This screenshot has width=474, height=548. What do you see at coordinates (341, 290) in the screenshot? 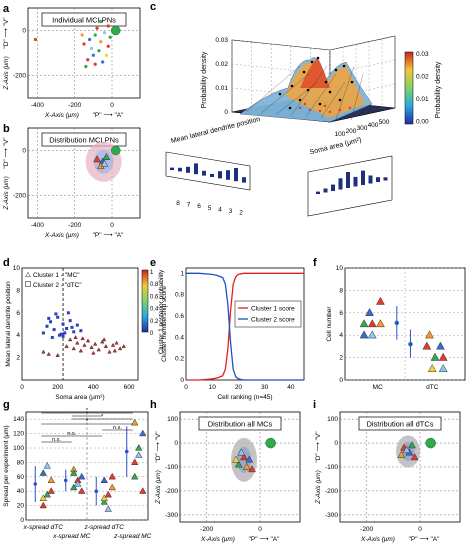
I see `y-tick-label: 8` at bounding box center [341, 290].